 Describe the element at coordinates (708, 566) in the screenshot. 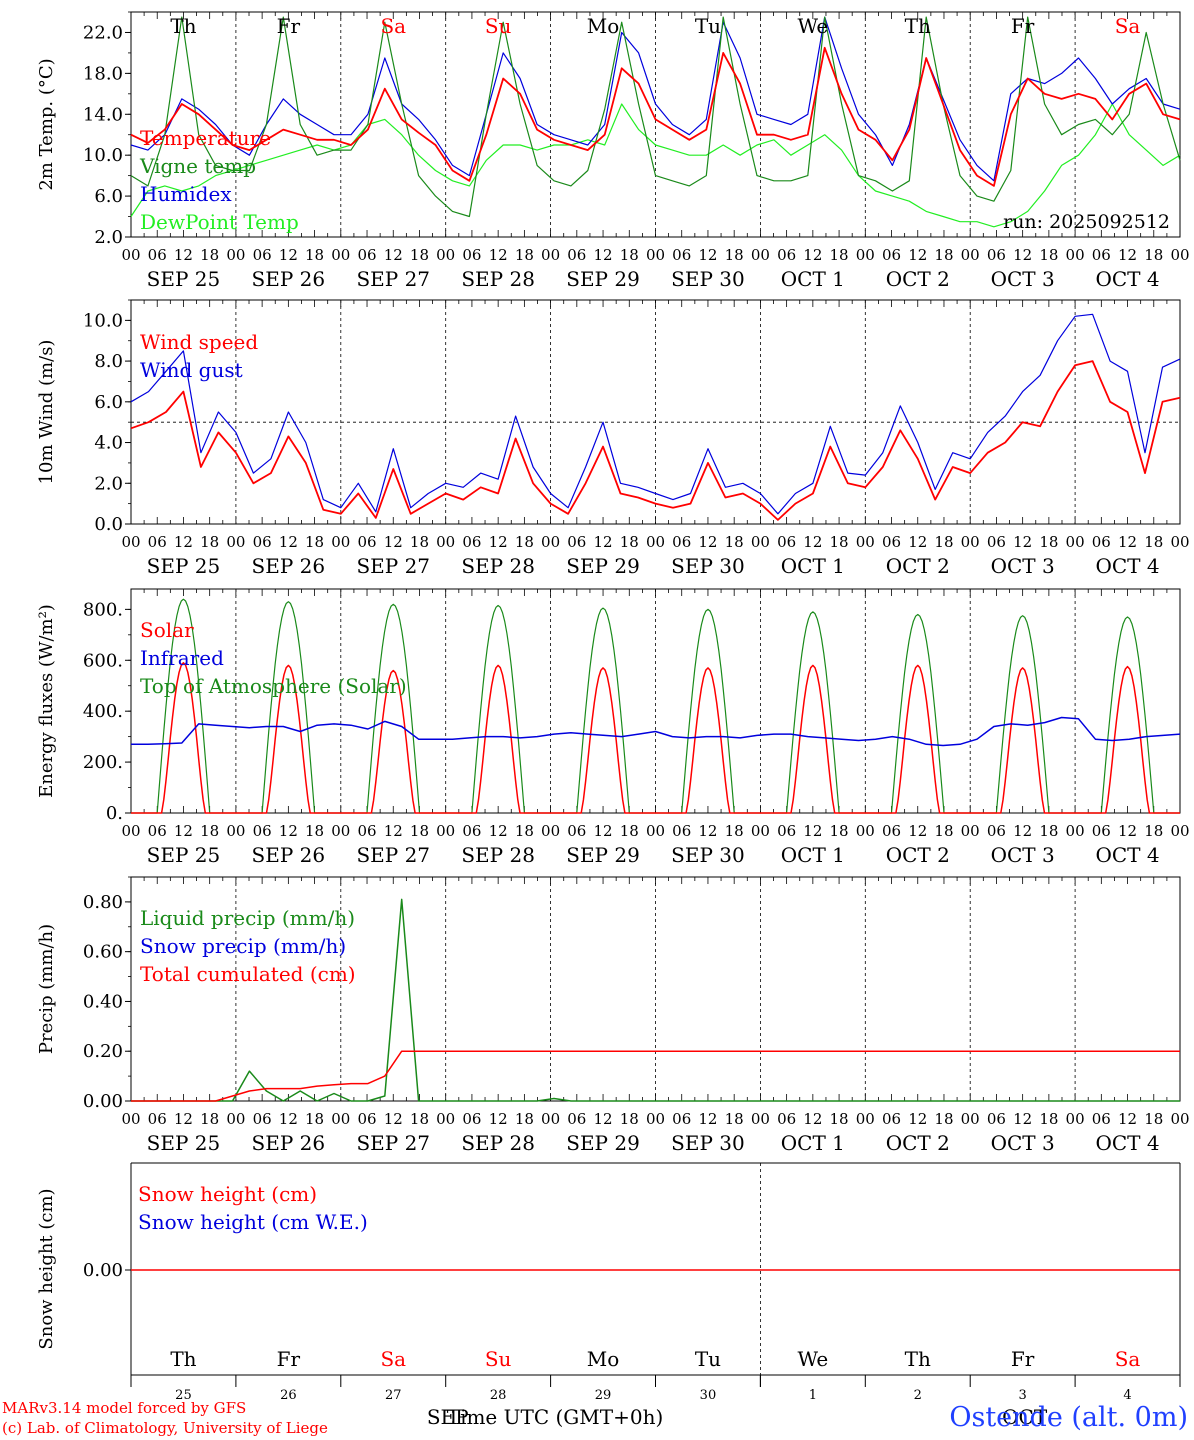

I see `date-label: SEP 30` at that location.